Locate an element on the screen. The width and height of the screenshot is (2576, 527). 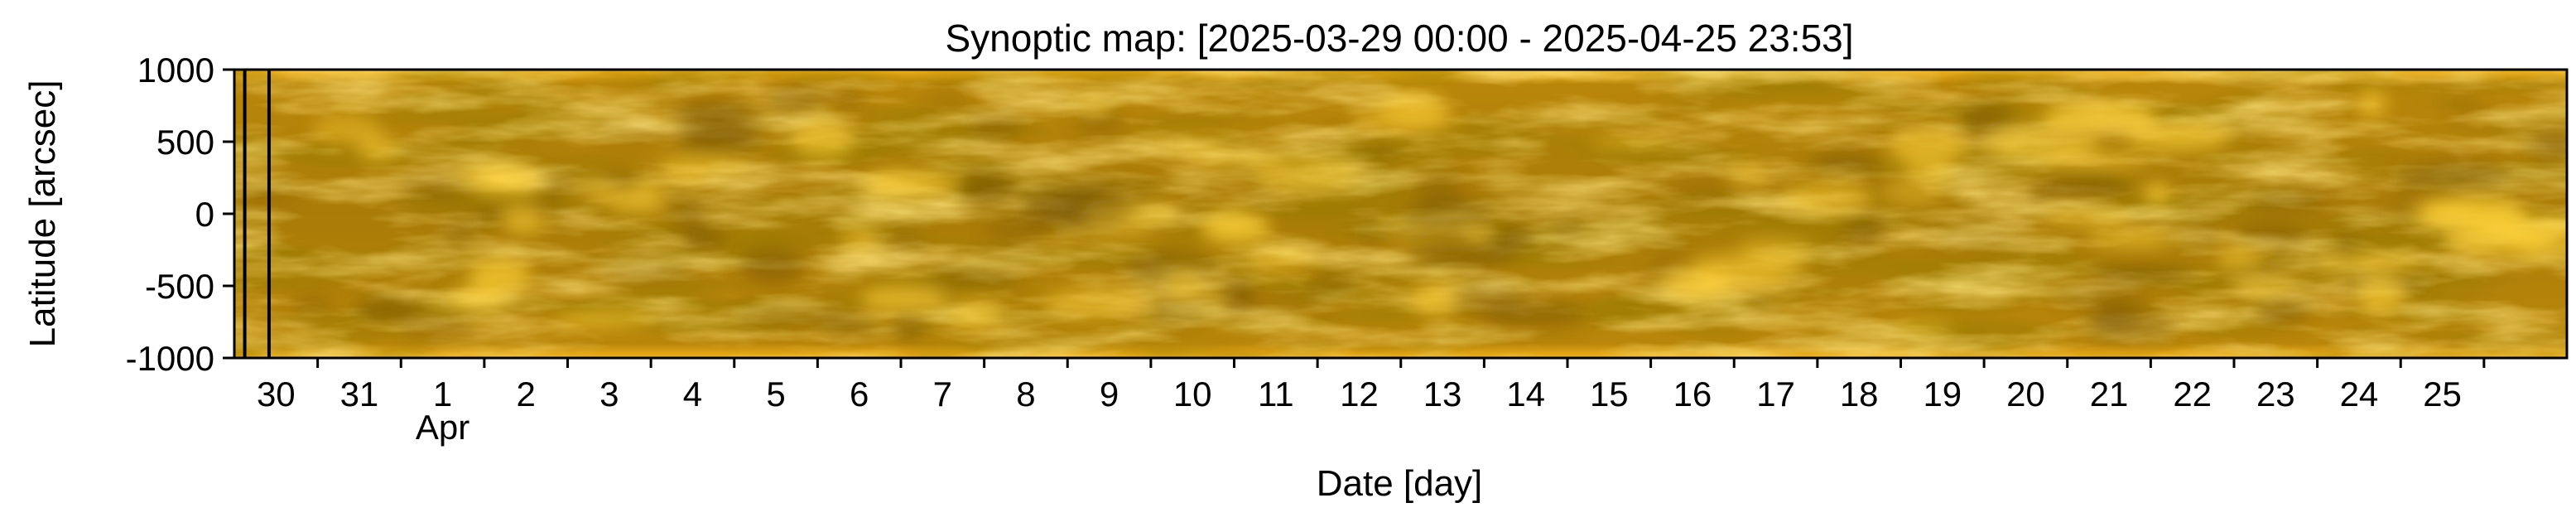
x-tick-label: 22 is located at coordinates (2192, 394).